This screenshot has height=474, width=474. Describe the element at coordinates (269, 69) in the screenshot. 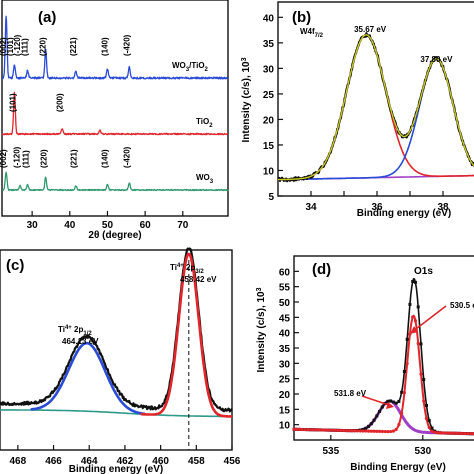

I see `panel-b-ytick-label-5: 30` at that location.